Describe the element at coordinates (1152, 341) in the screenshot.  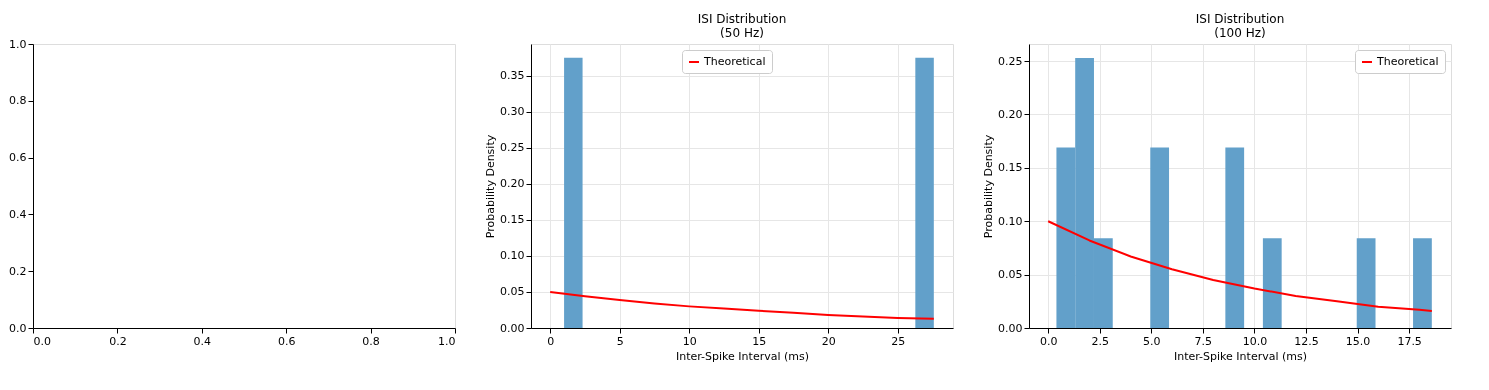
I see `x-tick-label: 5.0` at that location.